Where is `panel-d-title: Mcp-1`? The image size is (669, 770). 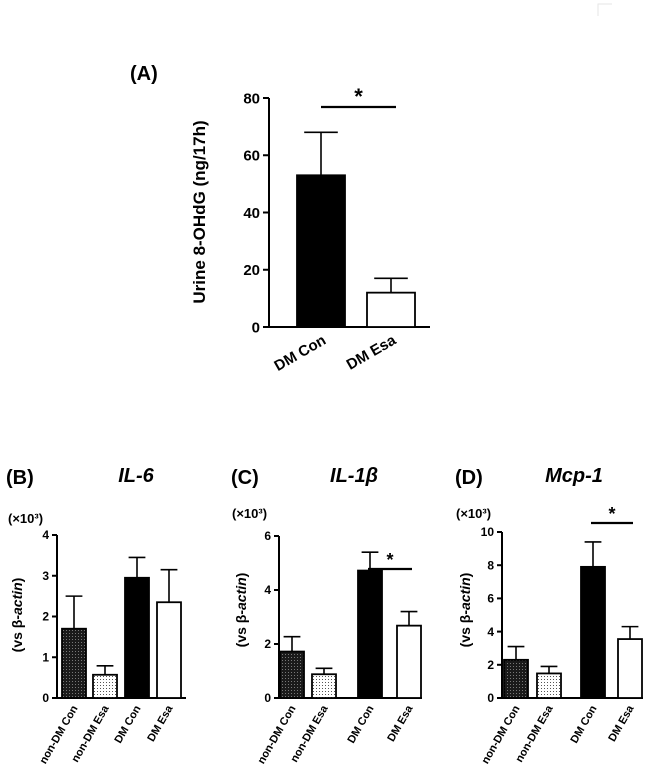
panel-d-title: Mcp-1 is located at coordinates (574, 476).